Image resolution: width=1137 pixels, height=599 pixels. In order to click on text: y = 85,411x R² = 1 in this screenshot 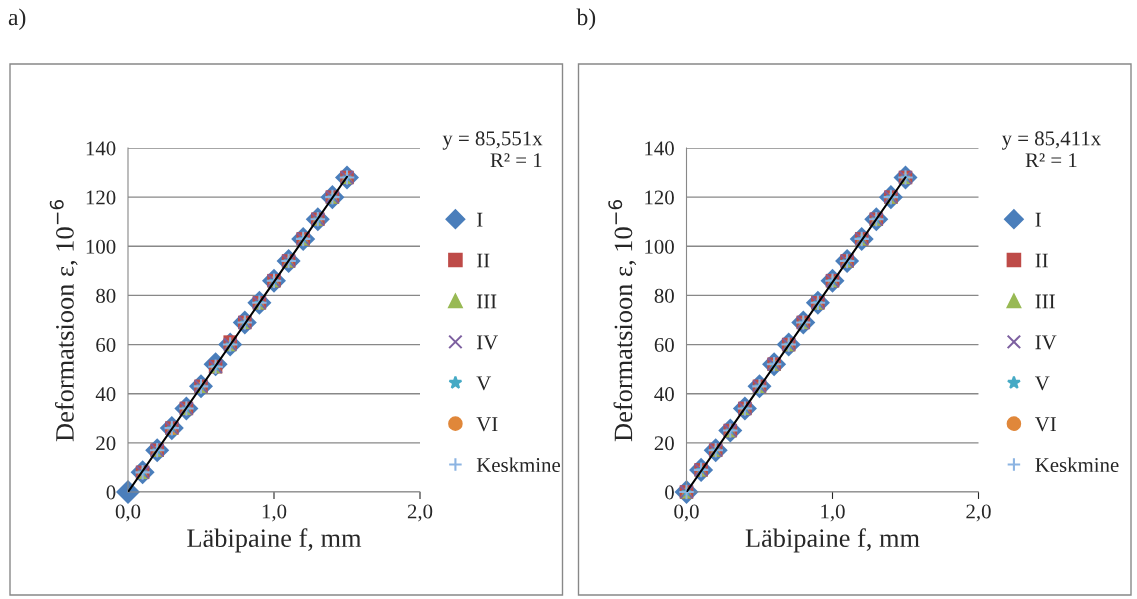, I will do `click(1051, 149)`.